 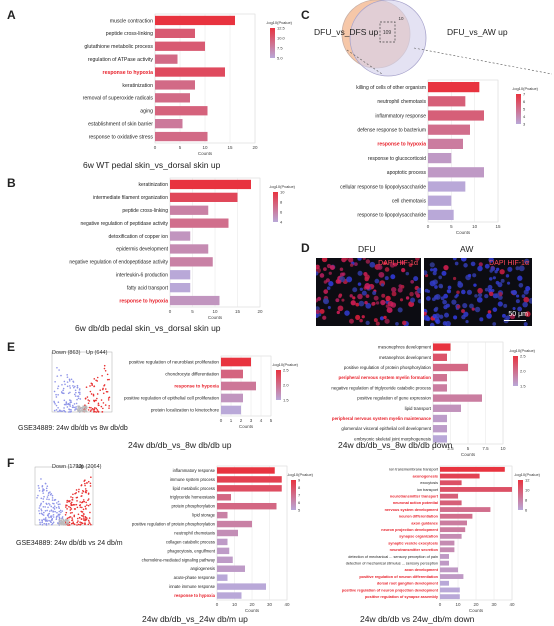 I want to click on category-label: axonogenesis, so click(x=425, y=476).